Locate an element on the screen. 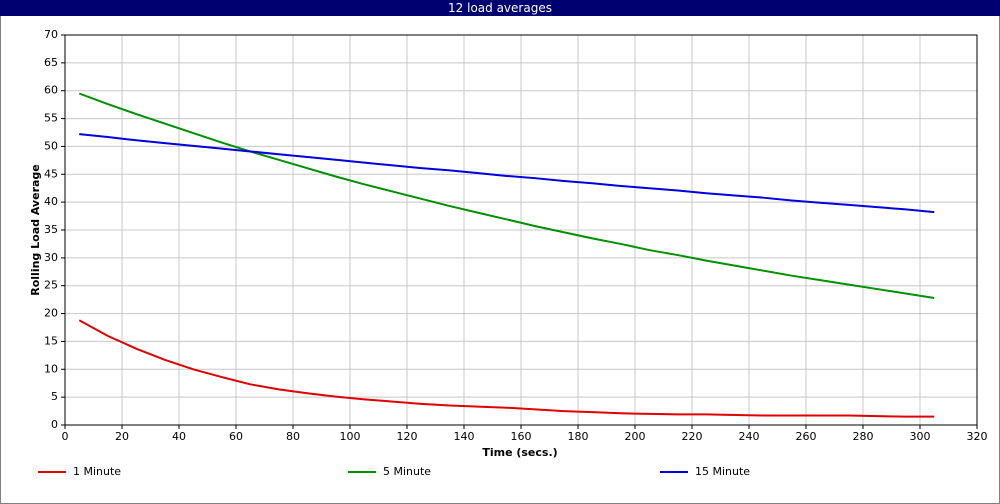 The image size is (1000, 504). x-tick-label: 0 is located at coordinates (65, 436).